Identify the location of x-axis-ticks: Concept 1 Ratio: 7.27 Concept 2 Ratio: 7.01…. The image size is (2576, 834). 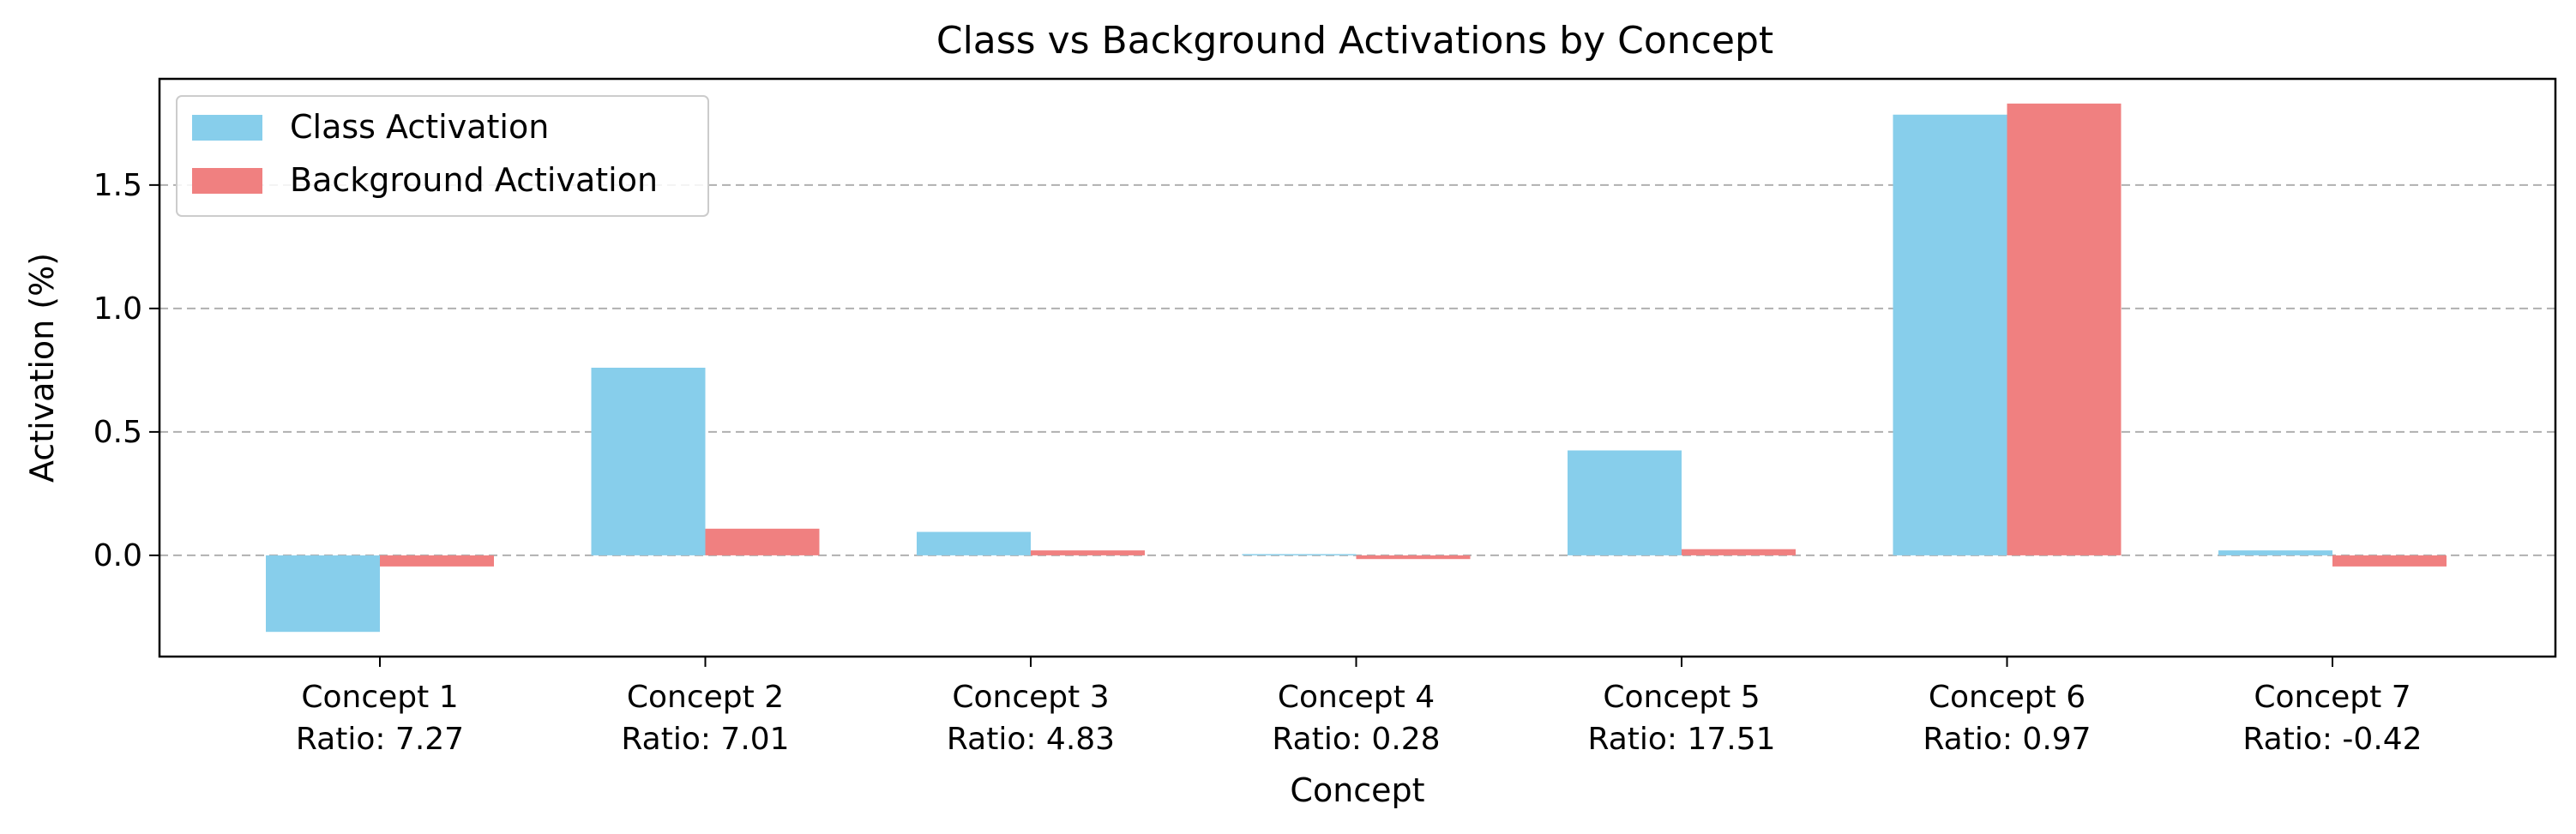
(1359, 707).